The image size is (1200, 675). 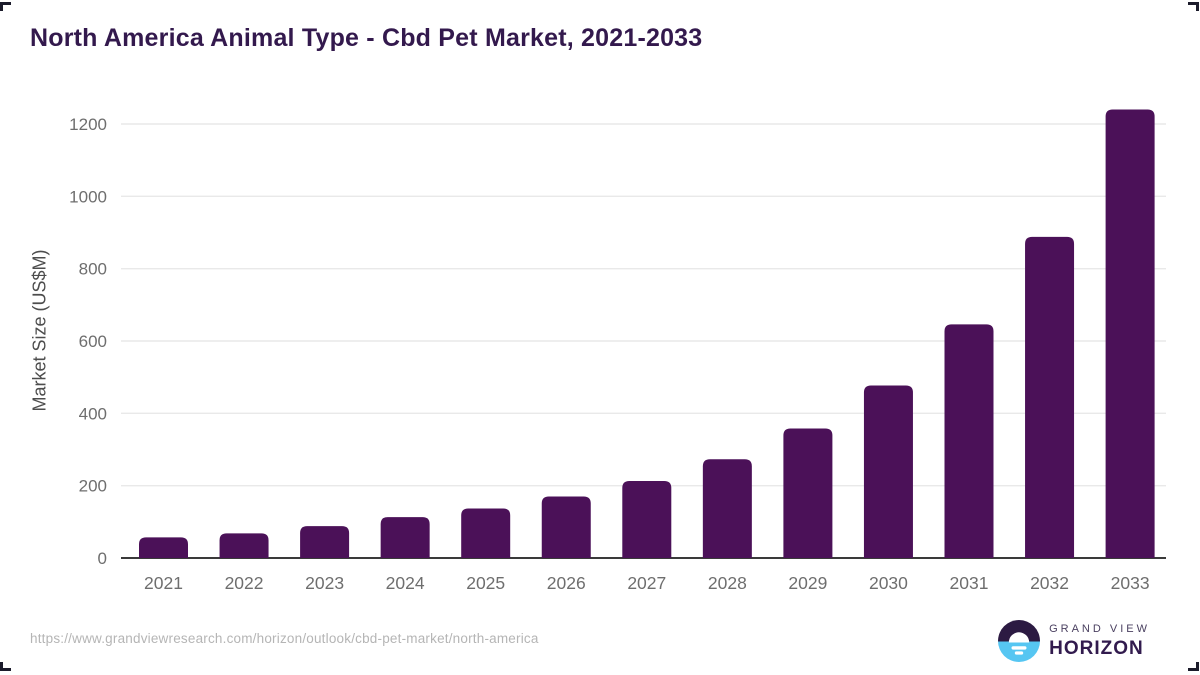 What do you see at coordinates (1019, 641) in the screenshot?
I see `horizon-sun-logo-icon` at bounding box center [1019, 641].